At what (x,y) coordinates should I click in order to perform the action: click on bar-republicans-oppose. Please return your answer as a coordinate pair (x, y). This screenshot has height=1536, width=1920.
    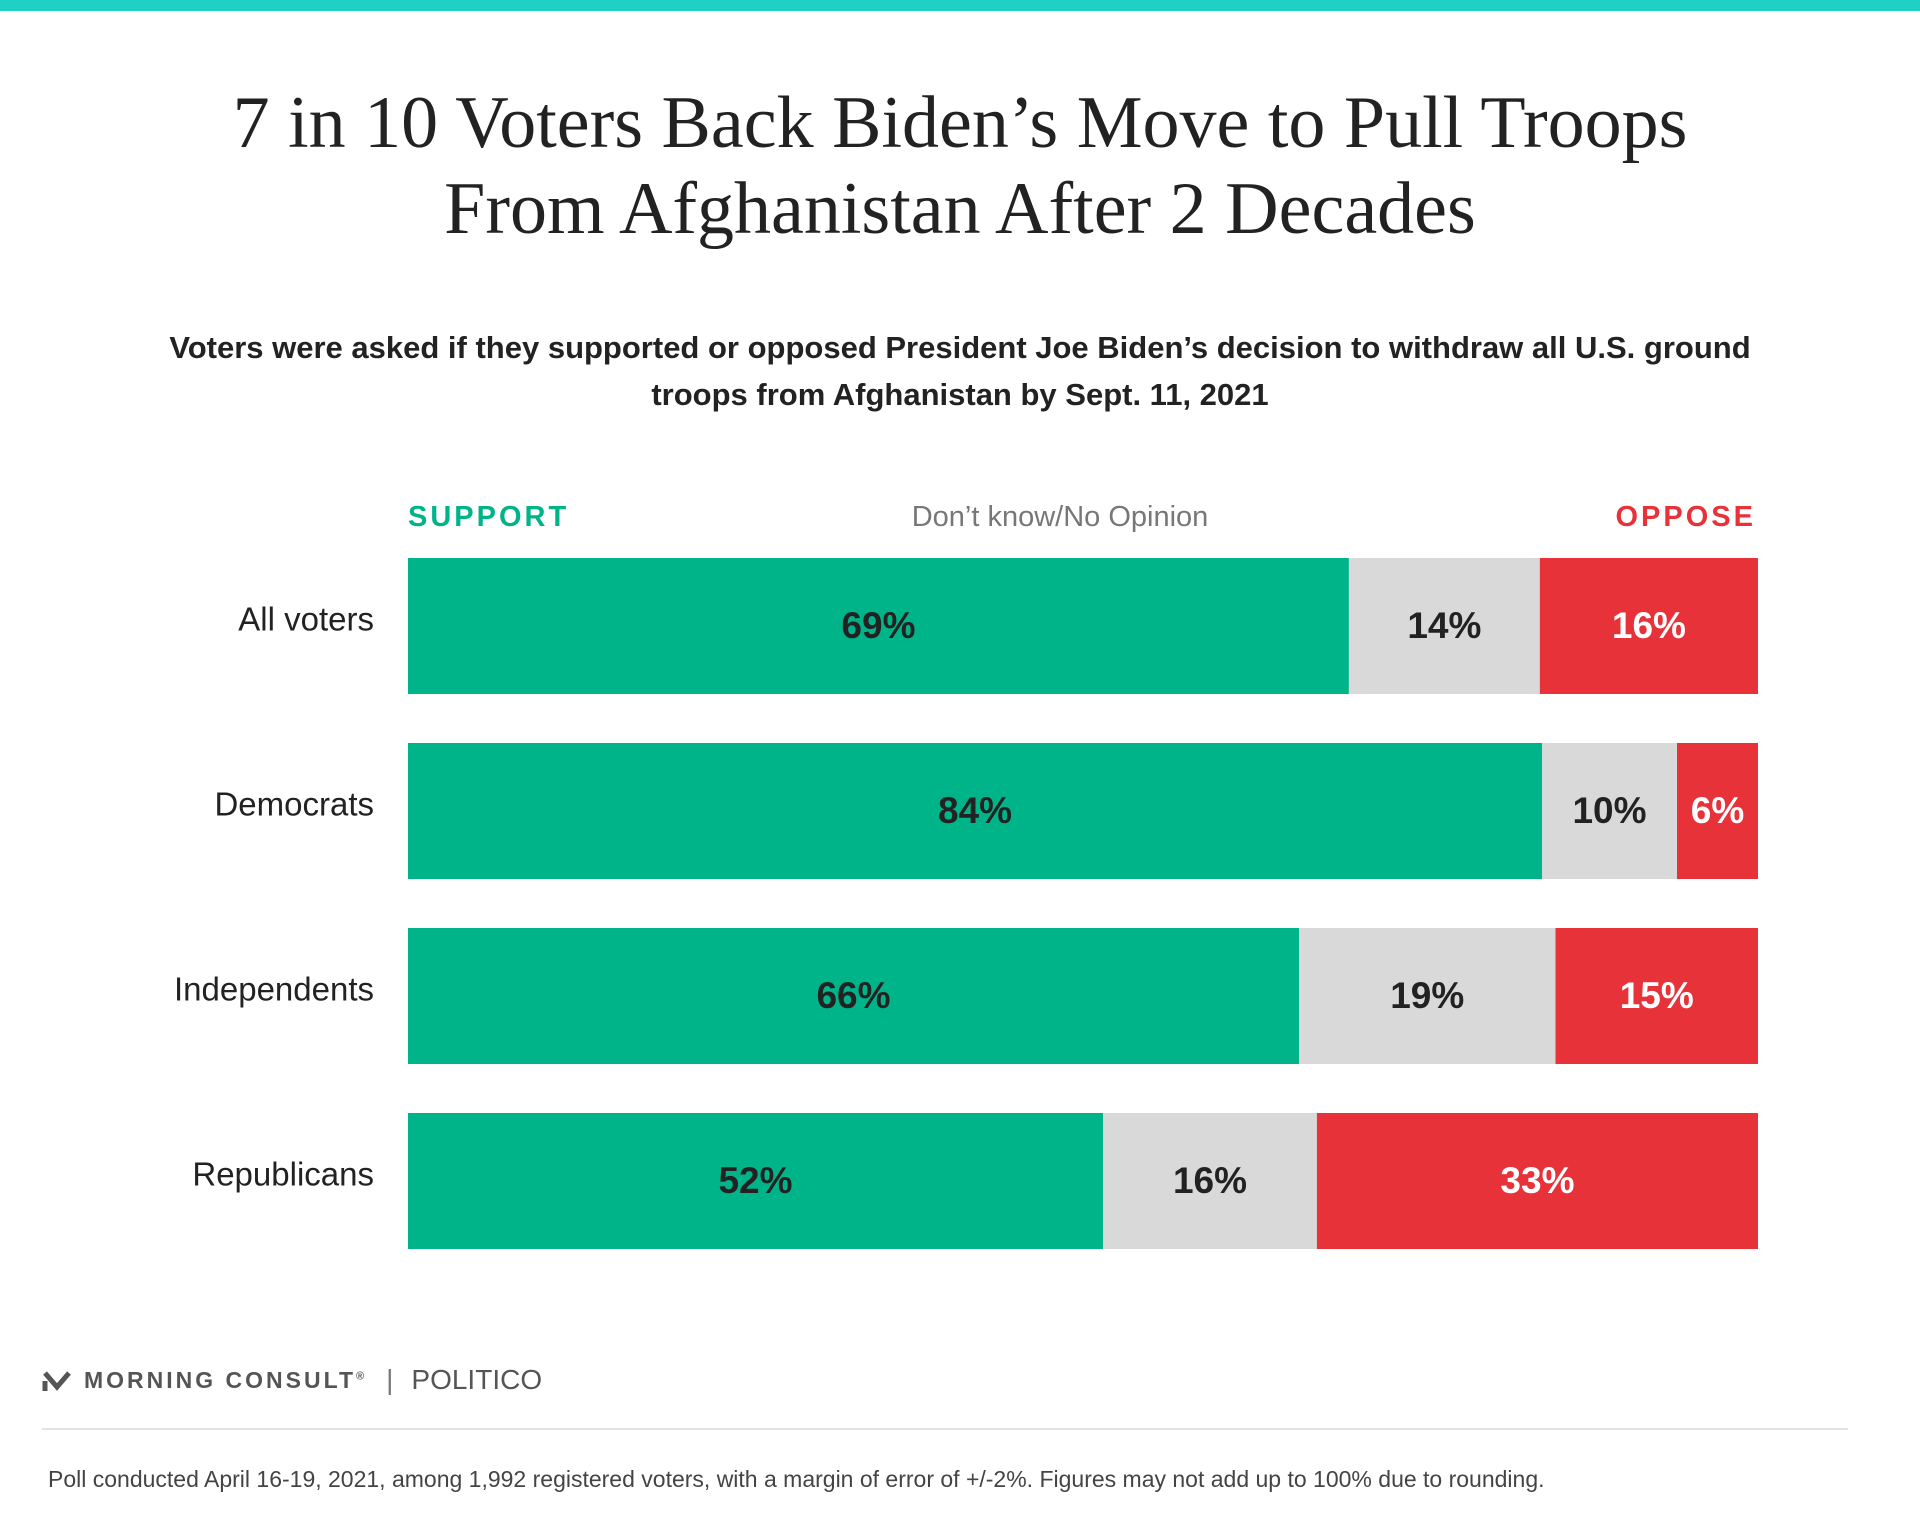
    Looking at the image, I should click on (1537, 1181).